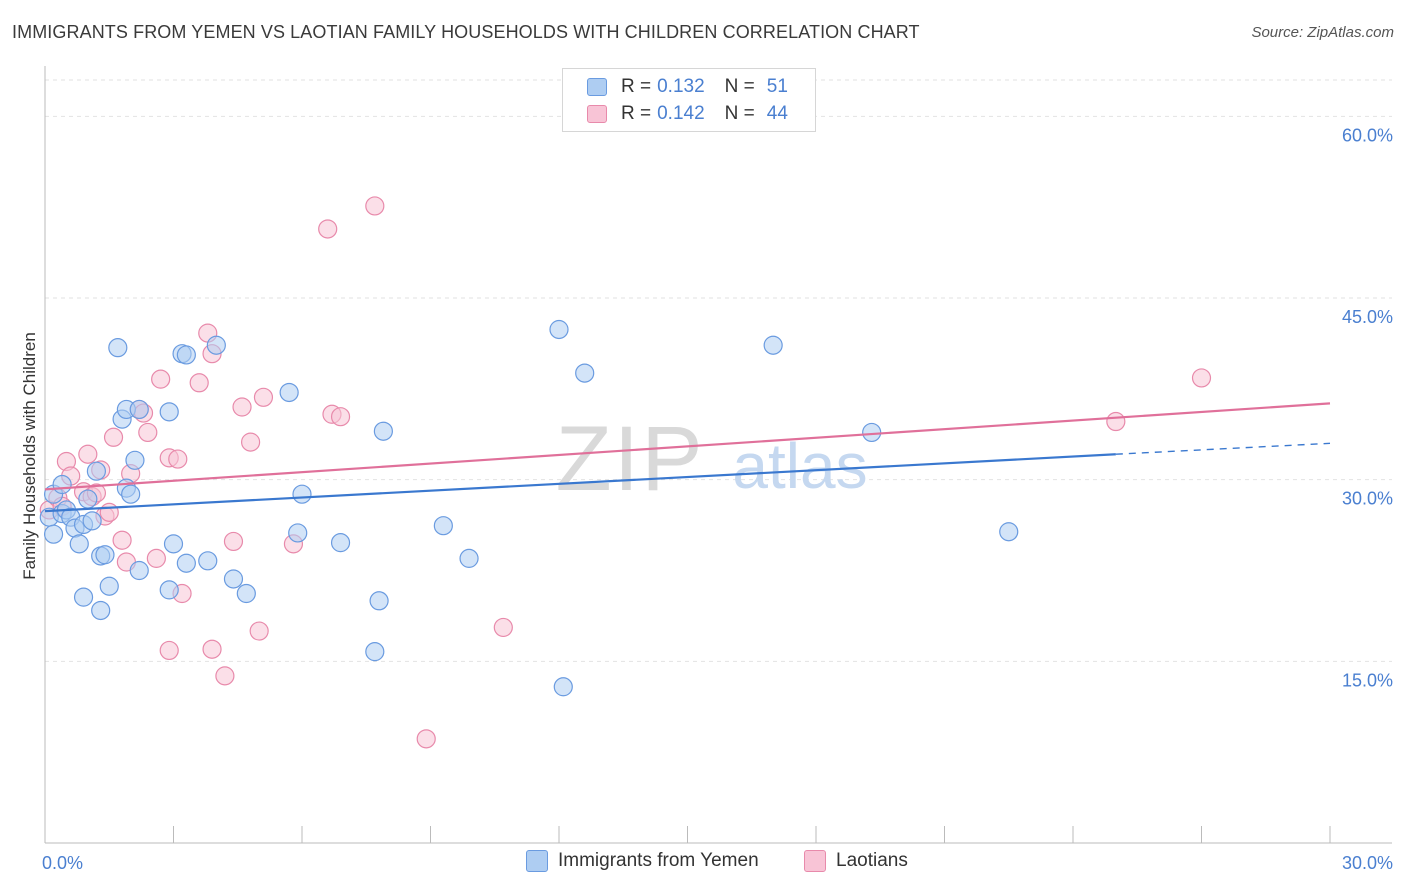 Image resolution: width=1406 pixels, height=892 pixels. What do you see at coordinates (537, 861) in the screenshot?
I see `series-swatch-blue` at bounding box center [537, 861].